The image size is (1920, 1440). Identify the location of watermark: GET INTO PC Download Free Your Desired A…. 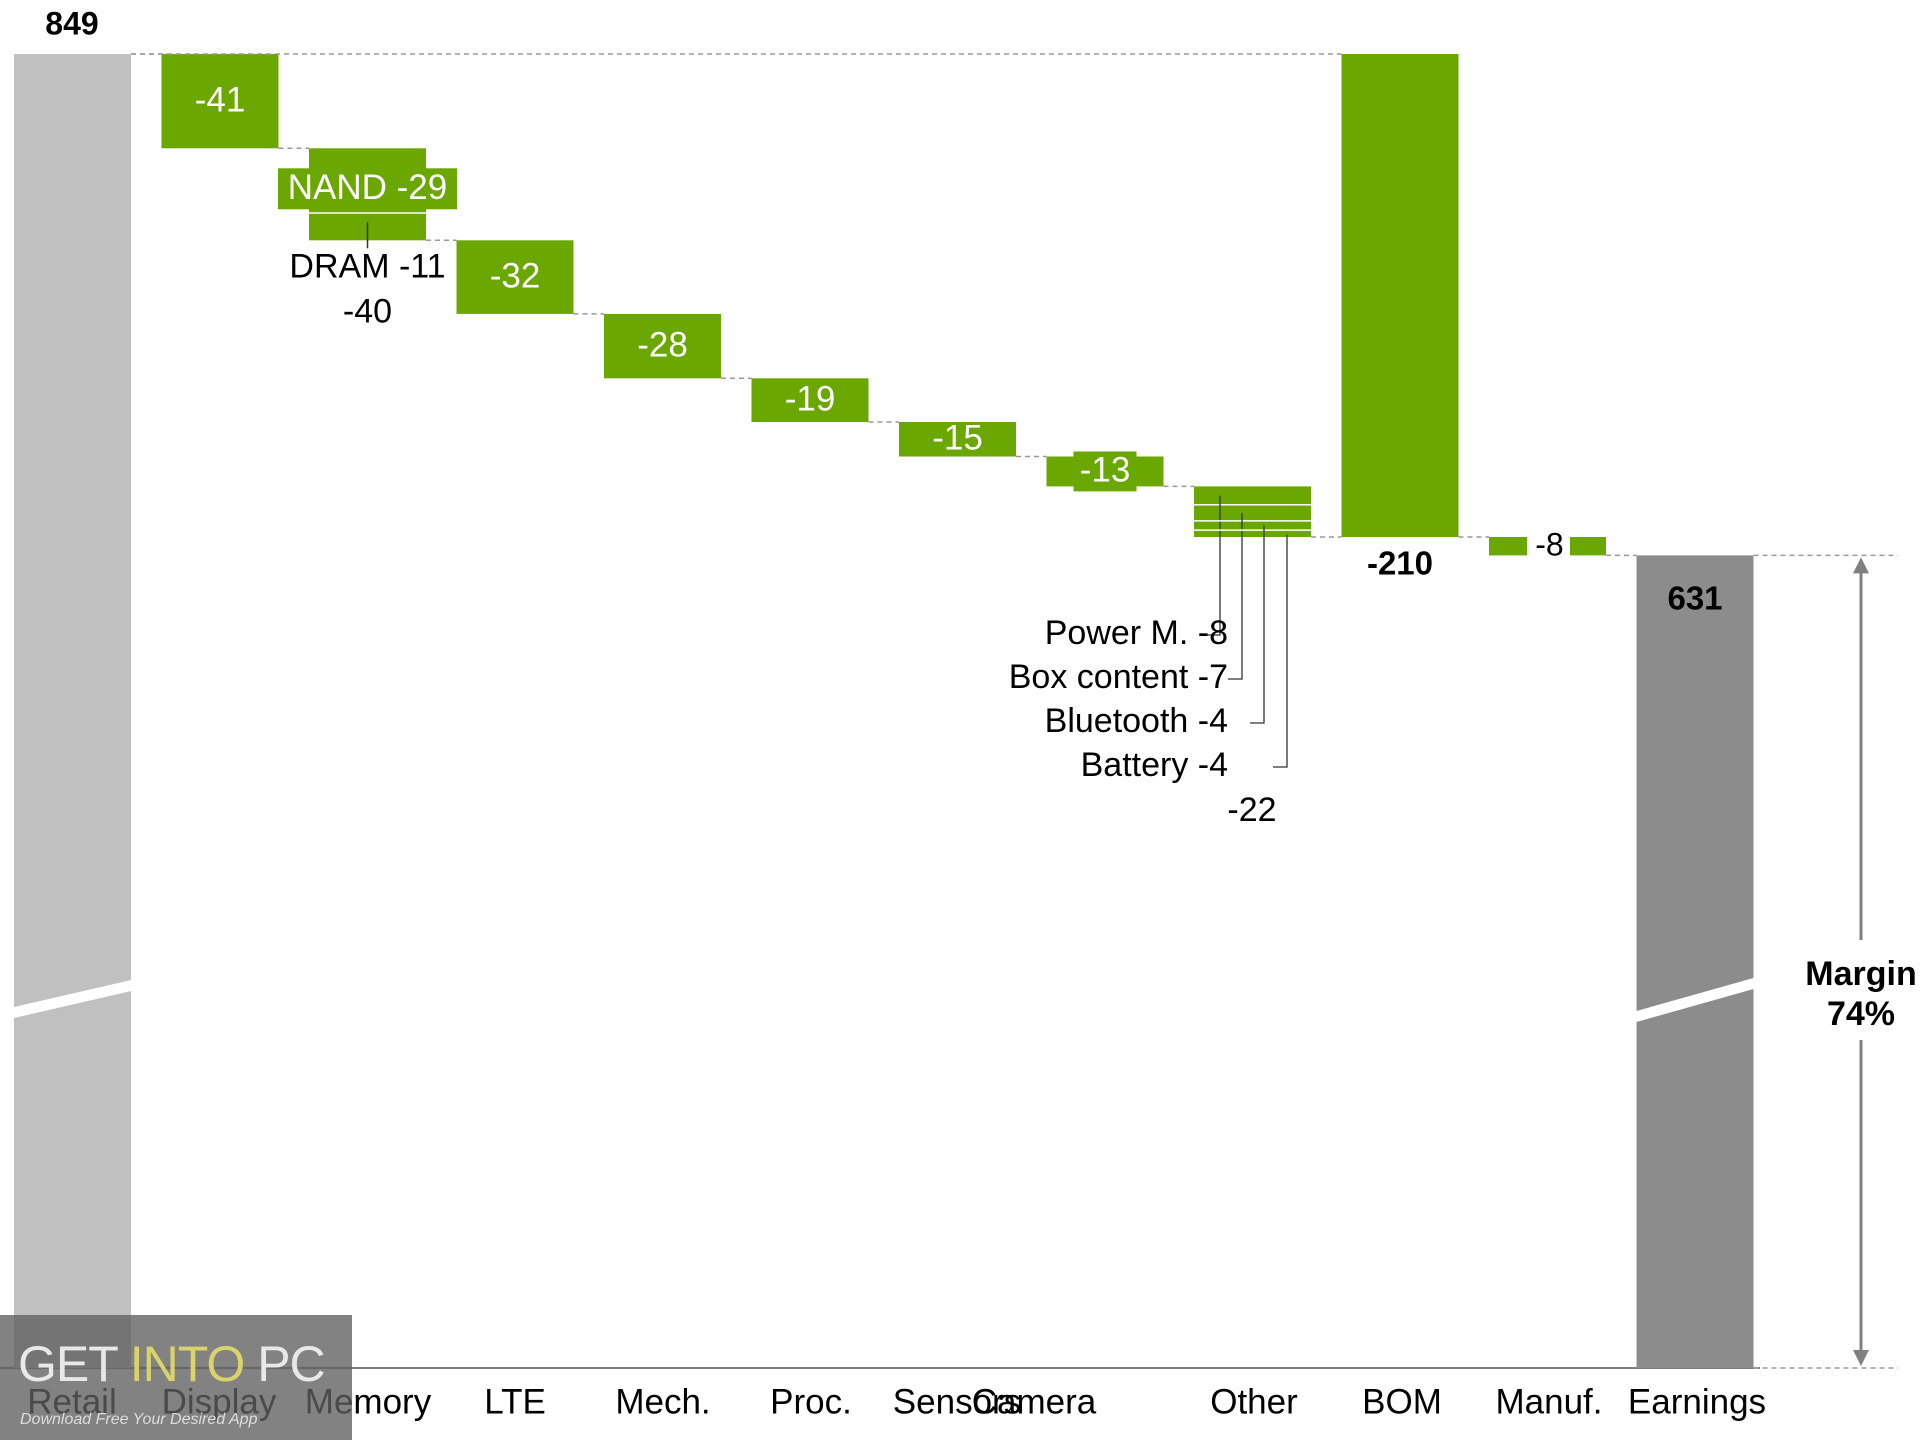
(176, 1377).